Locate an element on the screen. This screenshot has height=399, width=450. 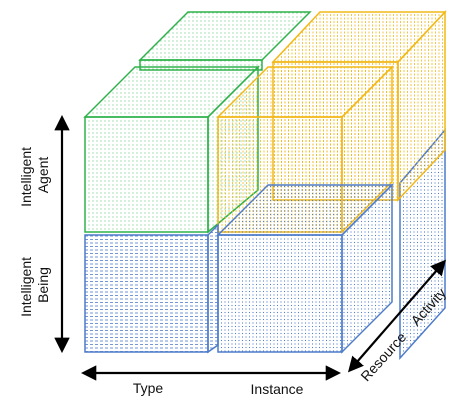
axis-label-instance: Instance is located at coordinates (277, 389).